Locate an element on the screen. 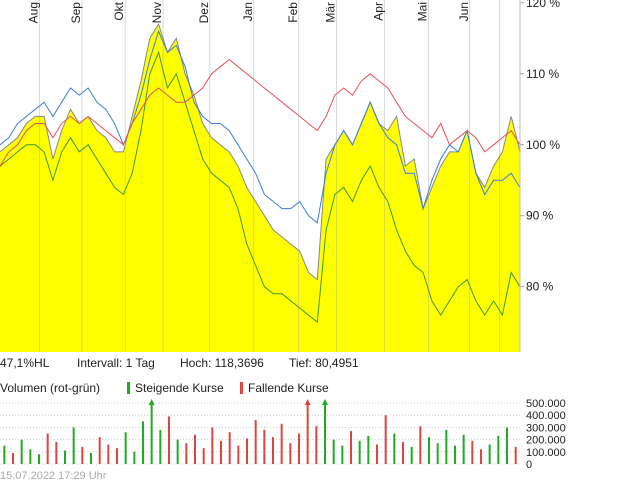  y-tick-label: 100.000 is located at coordinates (546, 453).